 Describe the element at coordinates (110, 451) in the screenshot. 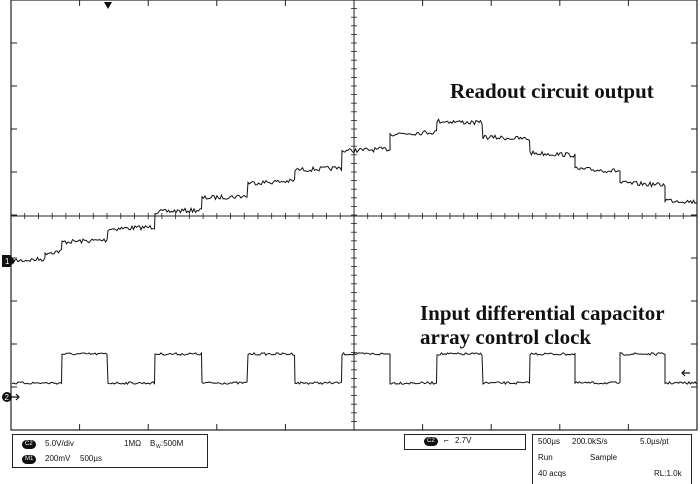

I see `channel-settings-panel` at that location.